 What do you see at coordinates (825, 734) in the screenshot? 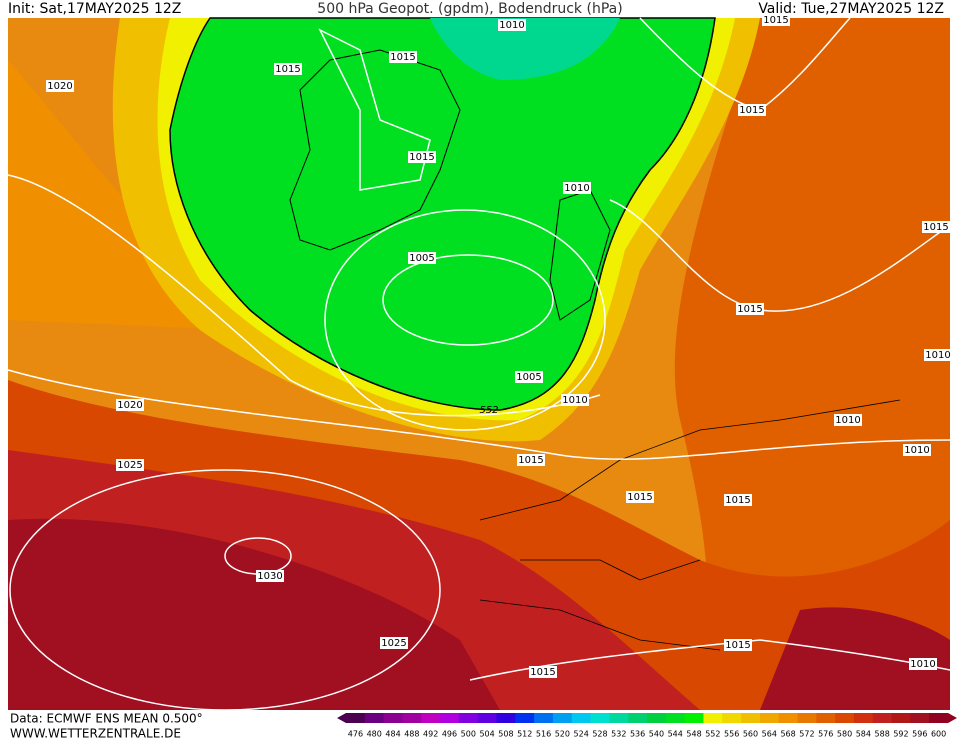
I see `colorbar-label: 576` at bounding box center [825, 734].